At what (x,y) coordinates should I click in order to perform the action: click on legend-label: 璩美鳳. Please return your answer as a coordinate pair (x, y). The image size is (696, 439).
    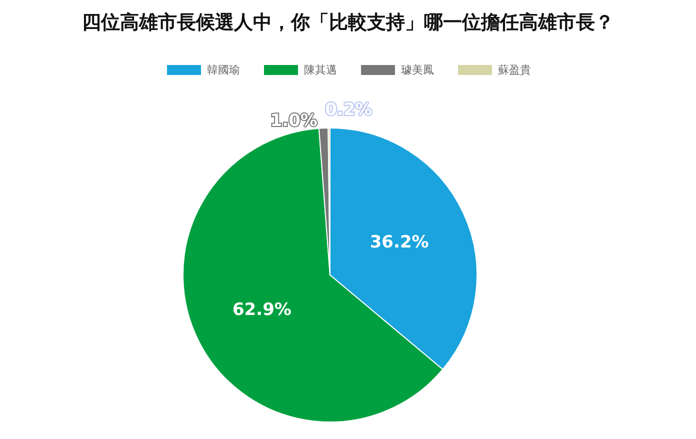
    Looking at the image, I should click on (417, 70).